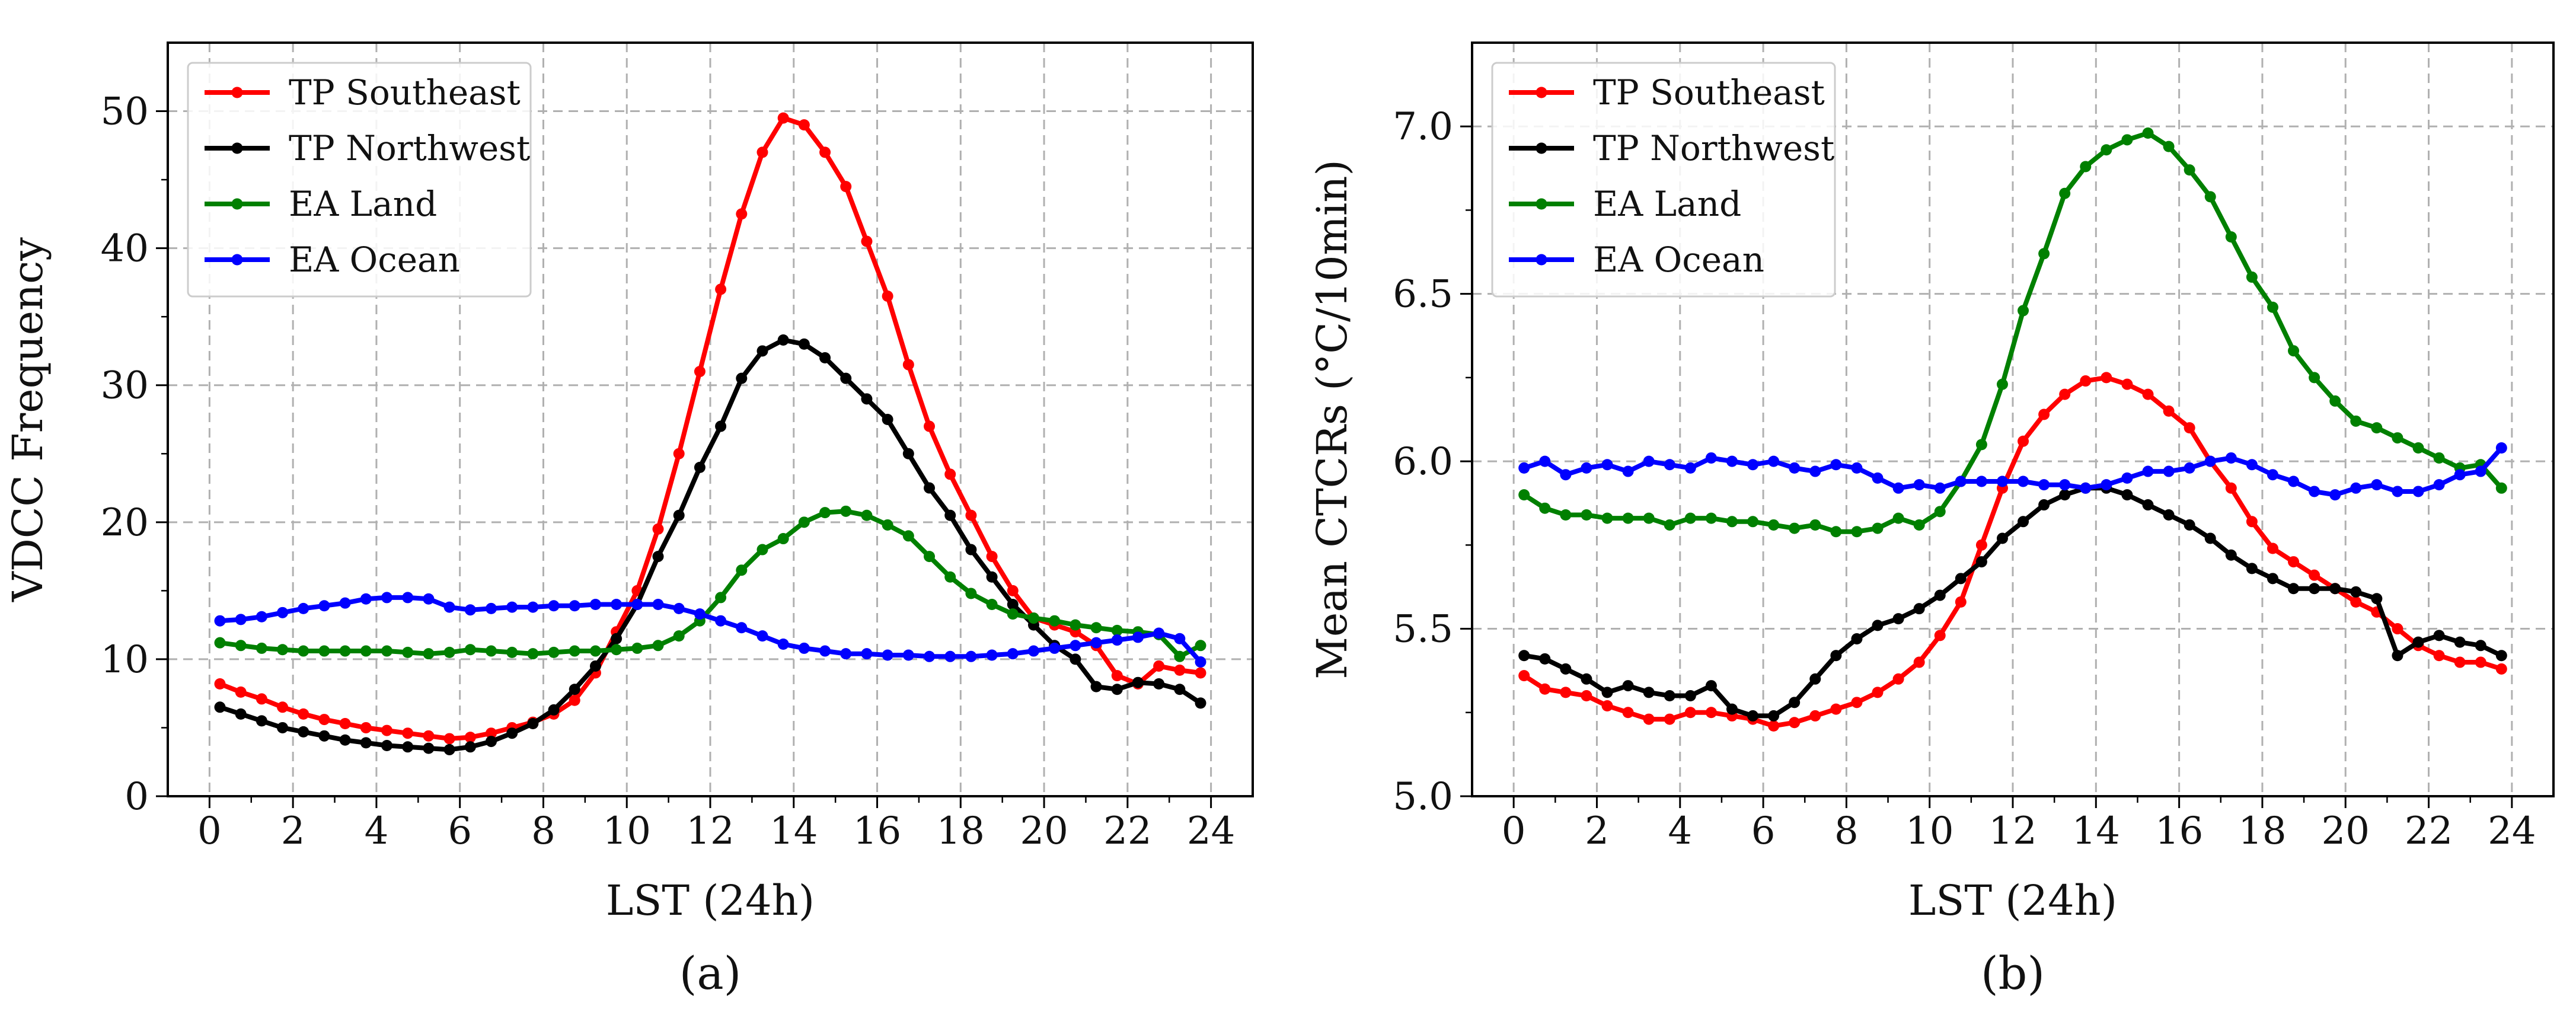  Describe the element at coordinates (2013, 973) in the screenshot. I see `panel-label: (b)` at that location.